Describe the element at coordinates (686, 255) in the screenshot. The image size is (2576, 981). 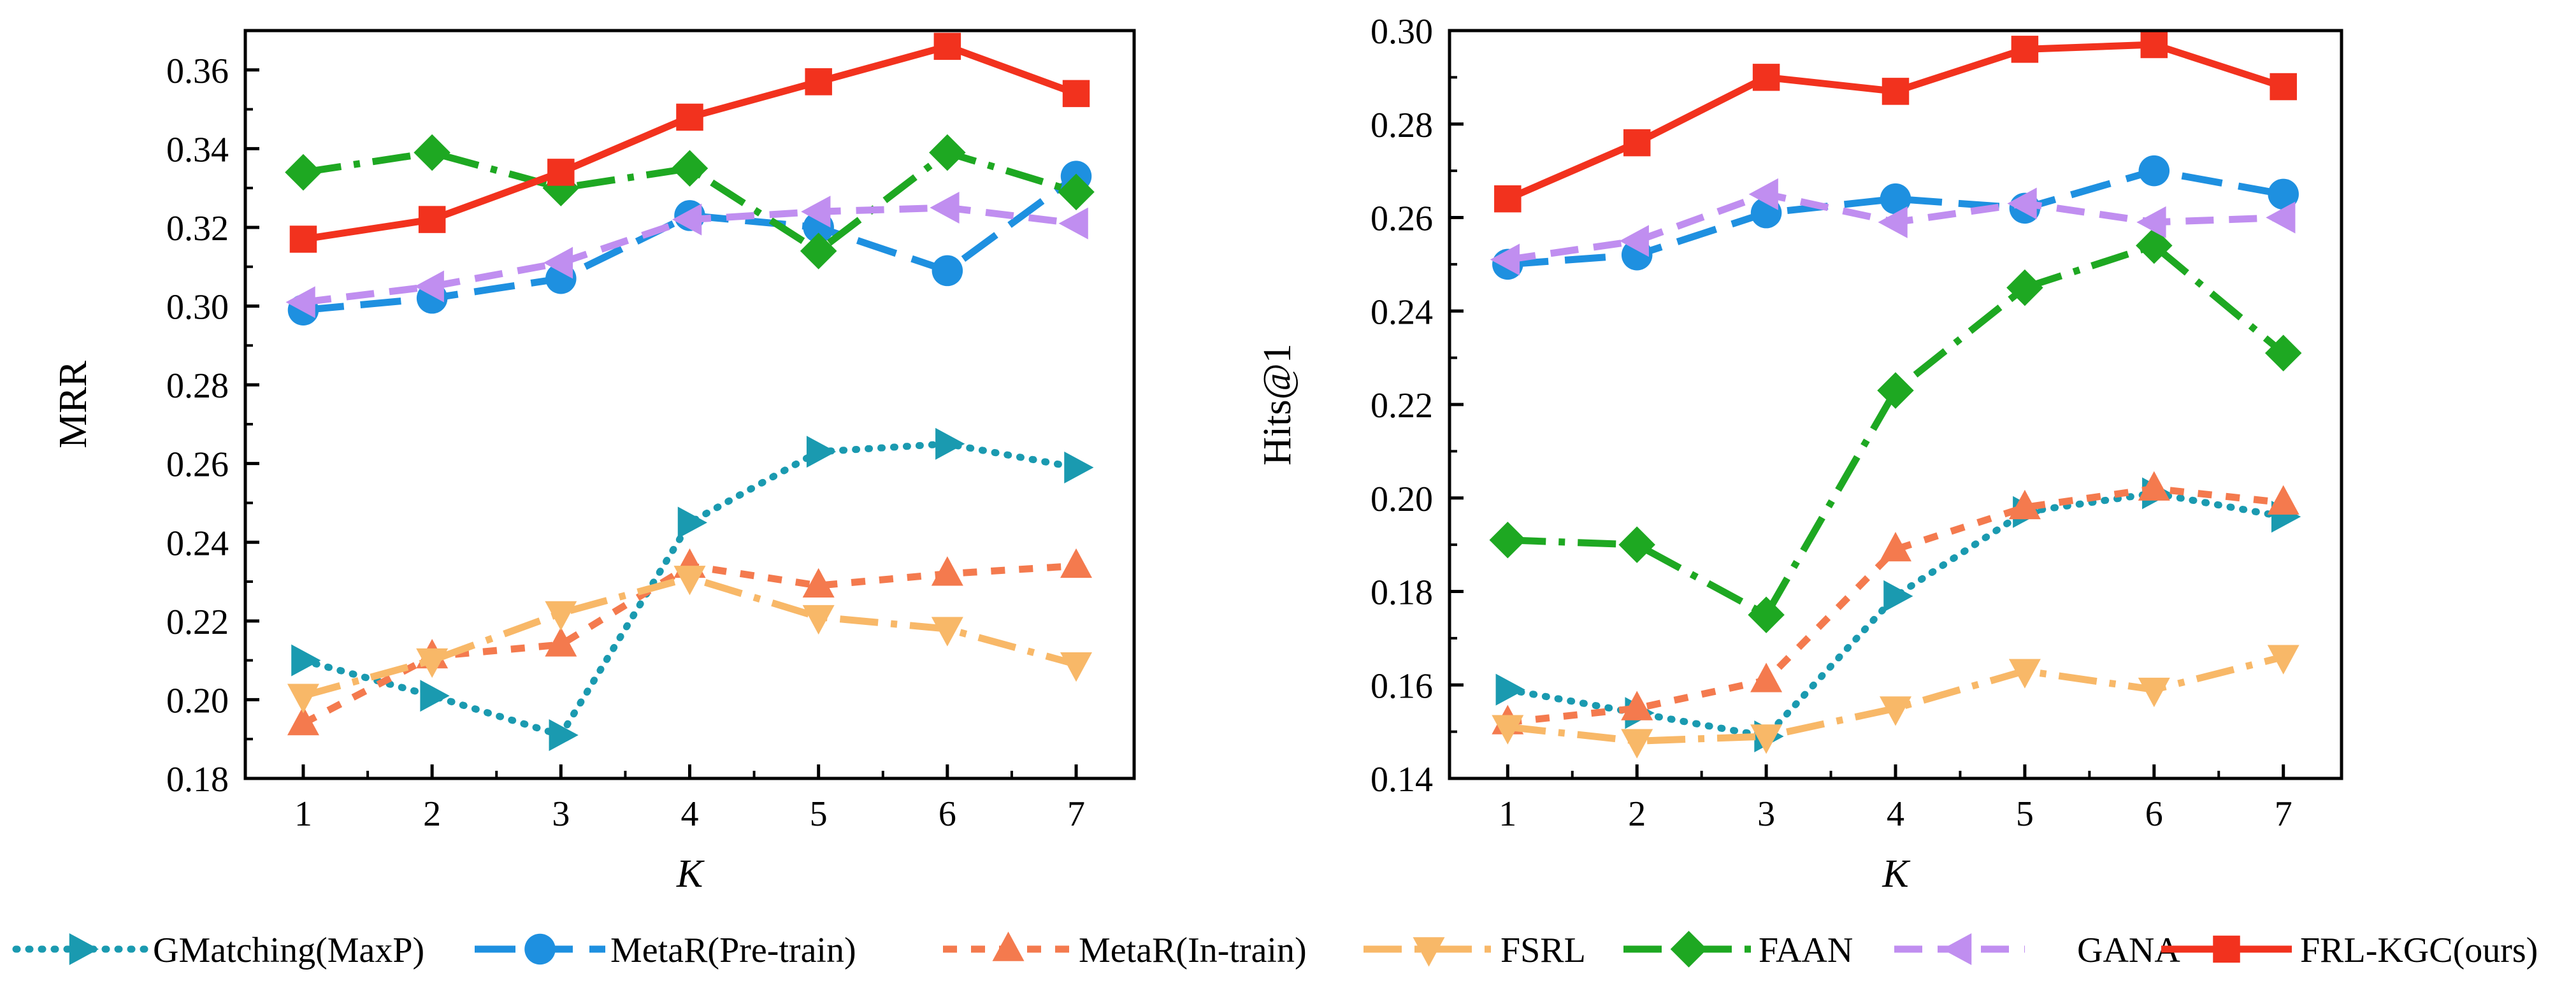
I see `mrr-series-gana` at that location.